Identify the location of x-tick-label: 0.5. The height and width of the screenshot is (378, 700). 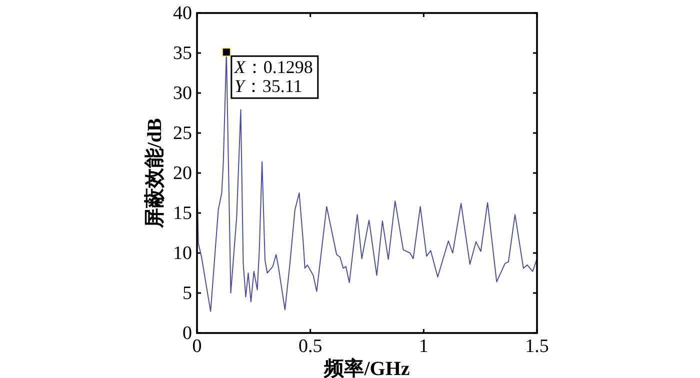
(310, 346).